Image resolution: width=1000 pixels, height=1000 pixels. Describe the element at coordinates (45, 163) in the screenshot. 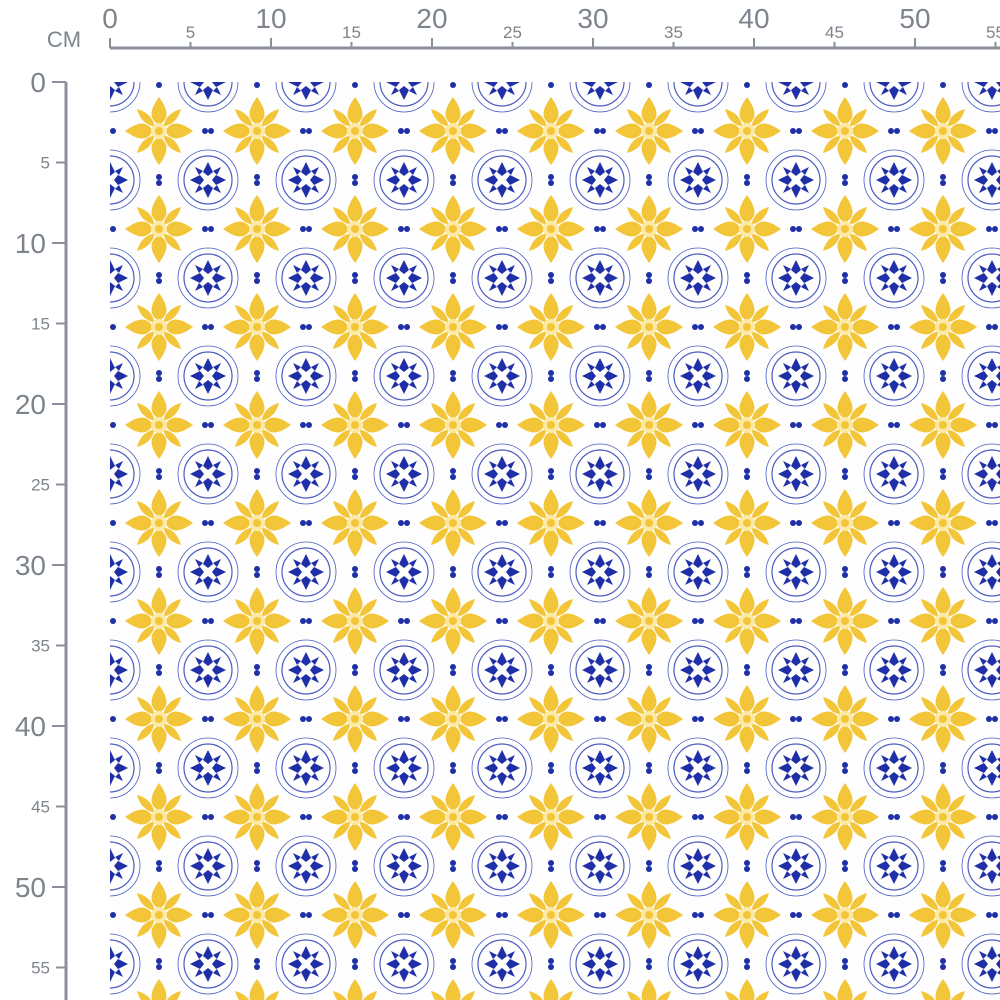

I see `left-tick-label: 5` at that location.